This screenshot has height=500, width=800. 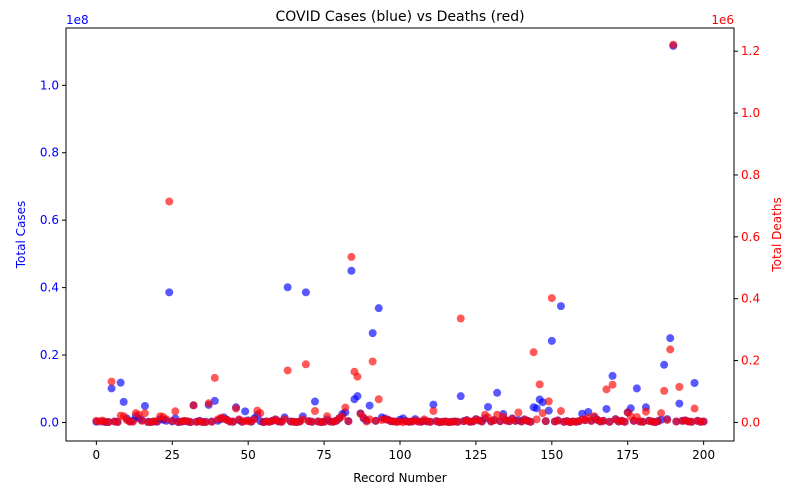 I want to click on right-tick-label: 1.2, so click(x=750, y=51).